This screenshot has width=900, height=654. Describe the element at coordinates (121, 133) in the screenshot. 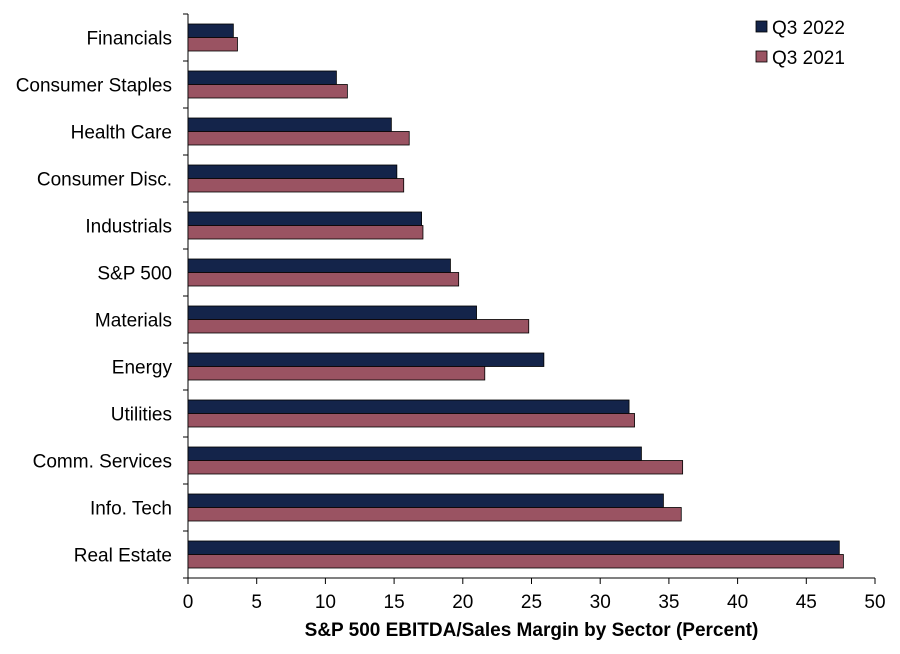

I see `y-tick-label: Health Care` at that location.